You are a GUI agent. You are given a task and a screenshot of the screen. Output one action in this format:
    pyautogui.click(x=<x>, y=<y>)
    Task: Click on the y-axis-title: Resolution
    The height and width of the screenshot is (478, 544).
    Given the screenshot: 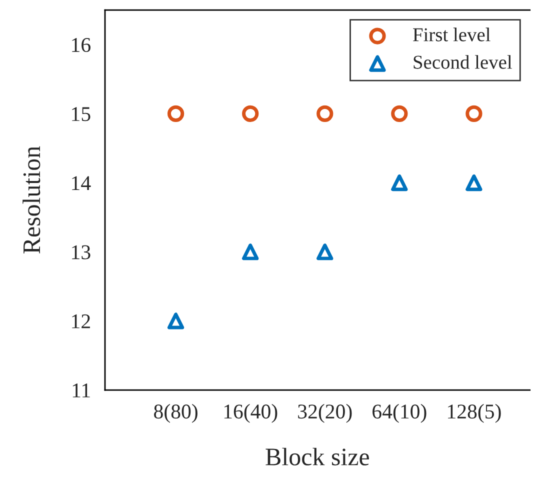 What is the action you would take?
    pyautogui.click(x=31, y=200)
    